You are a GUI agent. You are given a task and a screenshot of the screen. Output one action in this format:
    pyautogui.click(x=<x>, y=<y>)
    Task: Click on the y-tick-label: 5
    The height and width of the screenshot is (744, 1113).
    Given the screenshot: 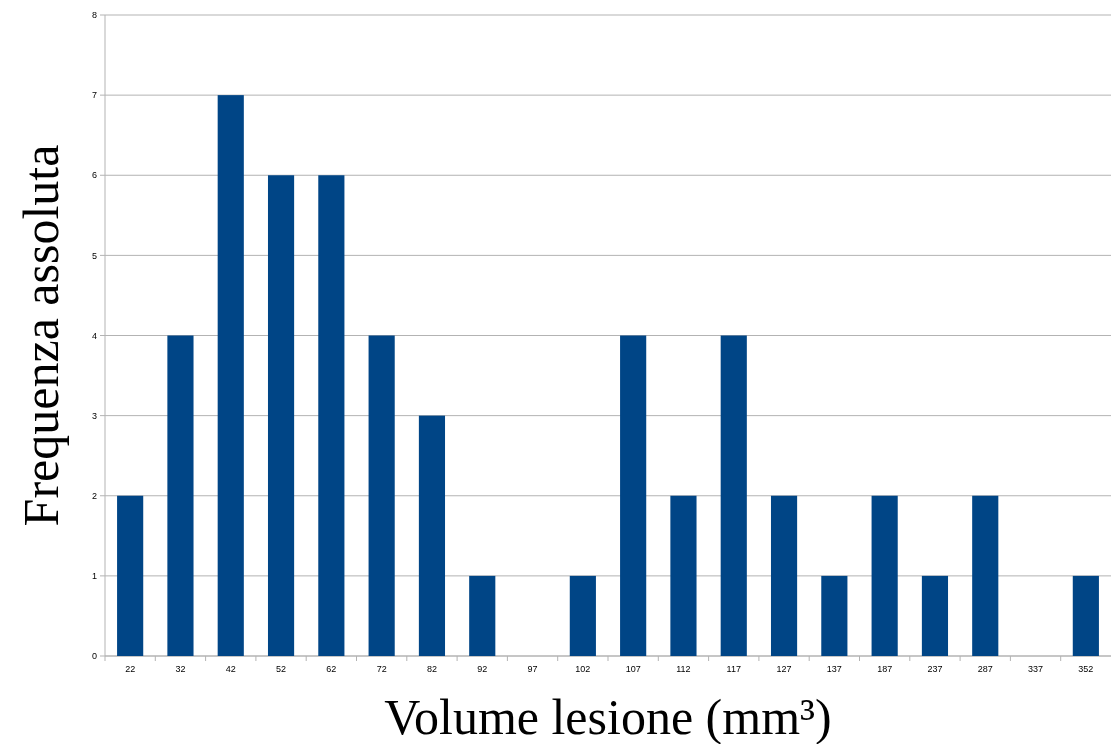 What is the action you would take?
    pyautogui.click(x=94, y=255)
    